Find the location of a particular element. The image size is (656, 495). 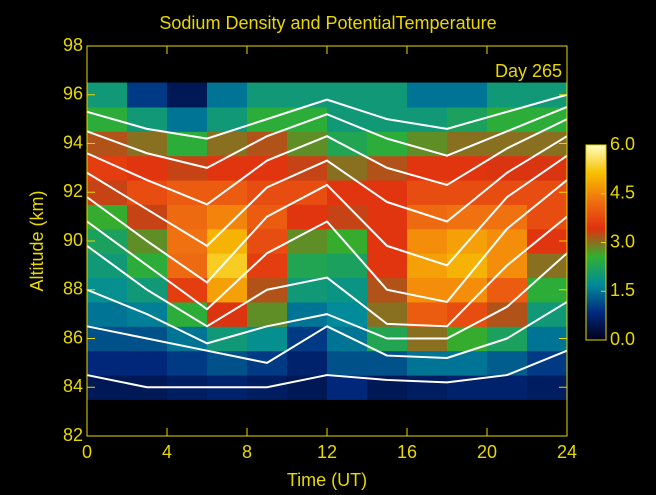

x-tick-label: 24 is located at coordinates (567, 452).